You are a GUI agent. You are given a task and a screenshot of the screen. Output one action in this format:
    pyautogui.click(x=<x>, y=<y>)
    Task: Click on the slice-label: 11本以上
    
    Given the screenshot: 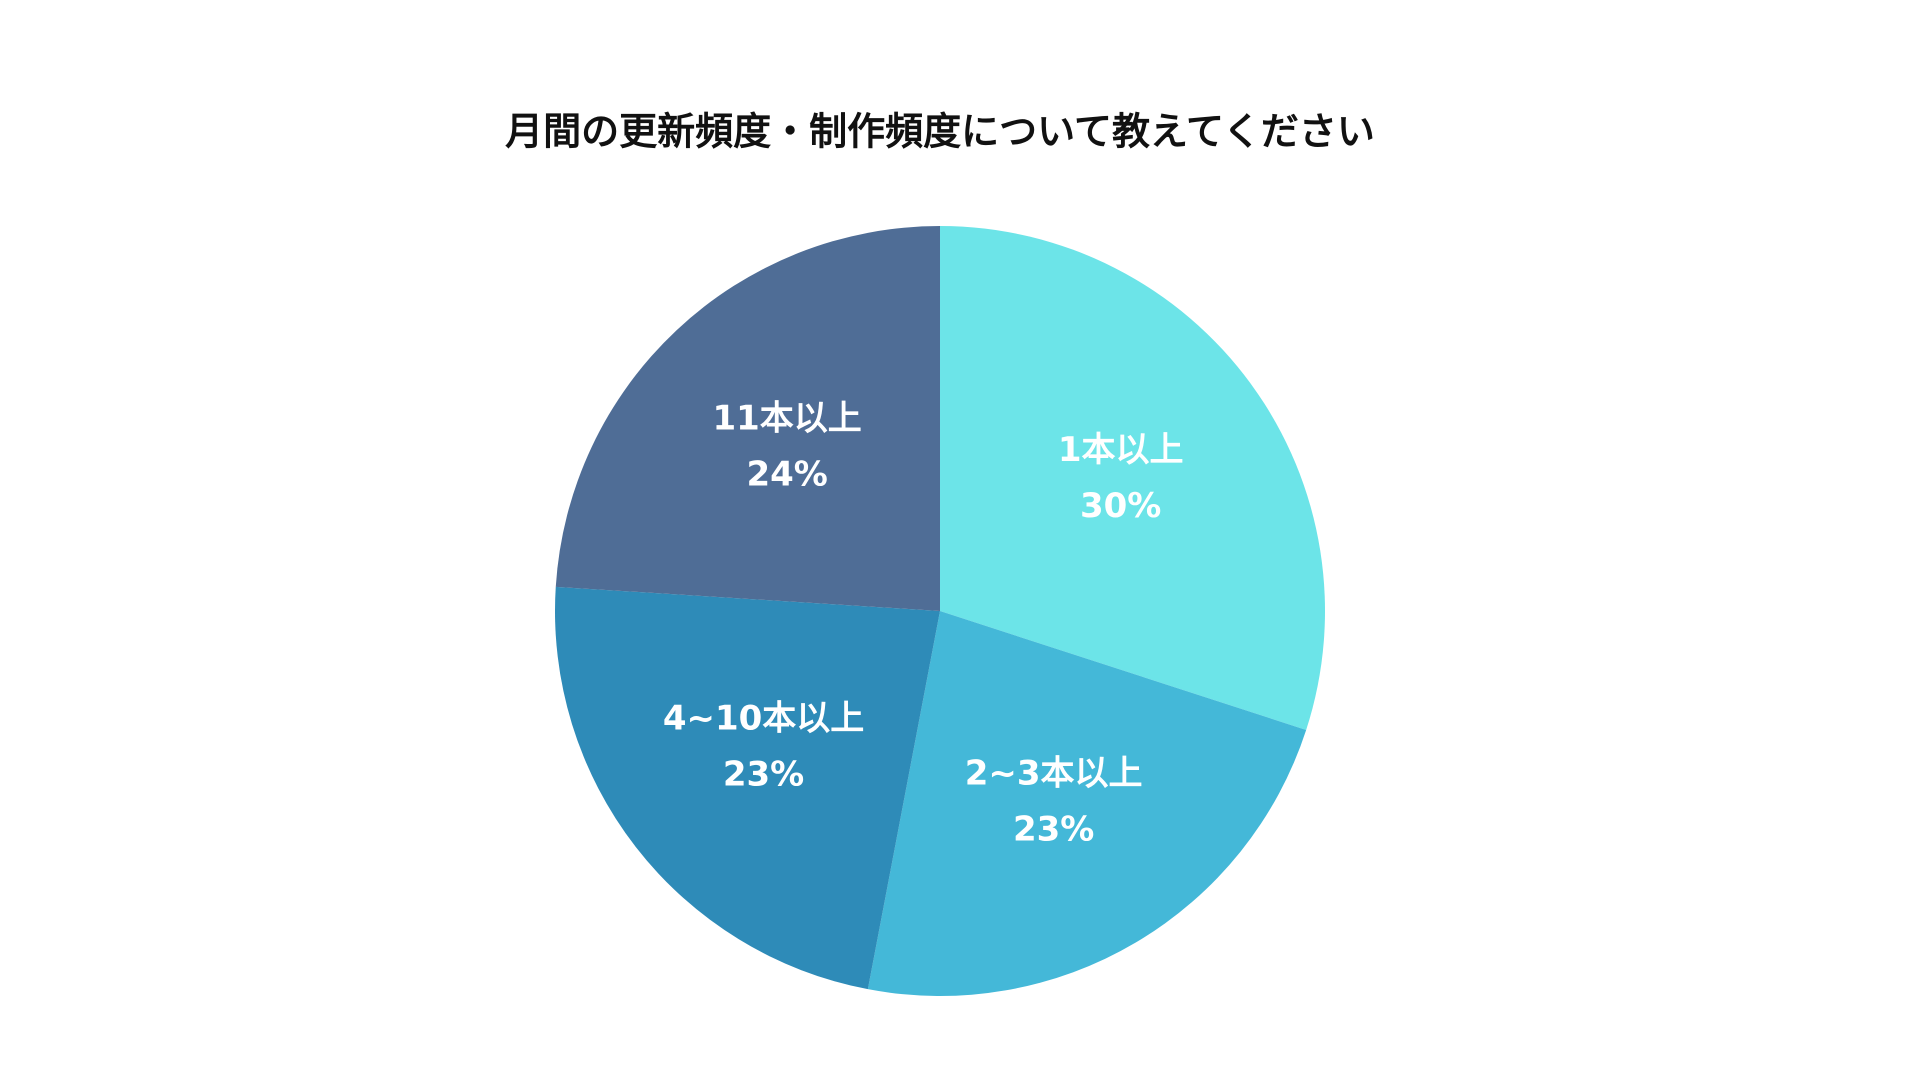 What is the action you would take?
    pyautogui.click(x=786, y=419)
    